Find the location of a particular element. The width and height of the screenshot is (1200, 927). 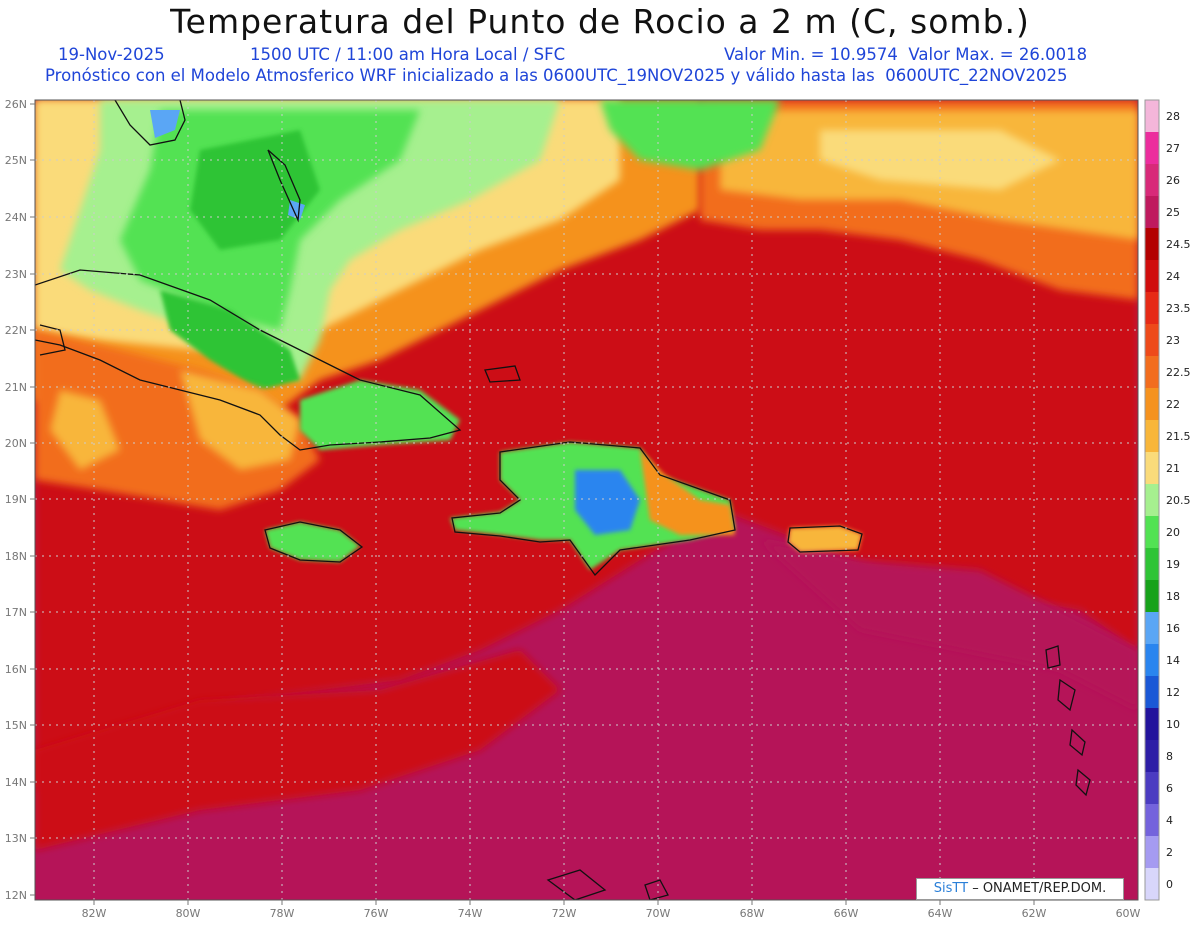

colorbar-label: 4 is located at coordinates (1169, 820).